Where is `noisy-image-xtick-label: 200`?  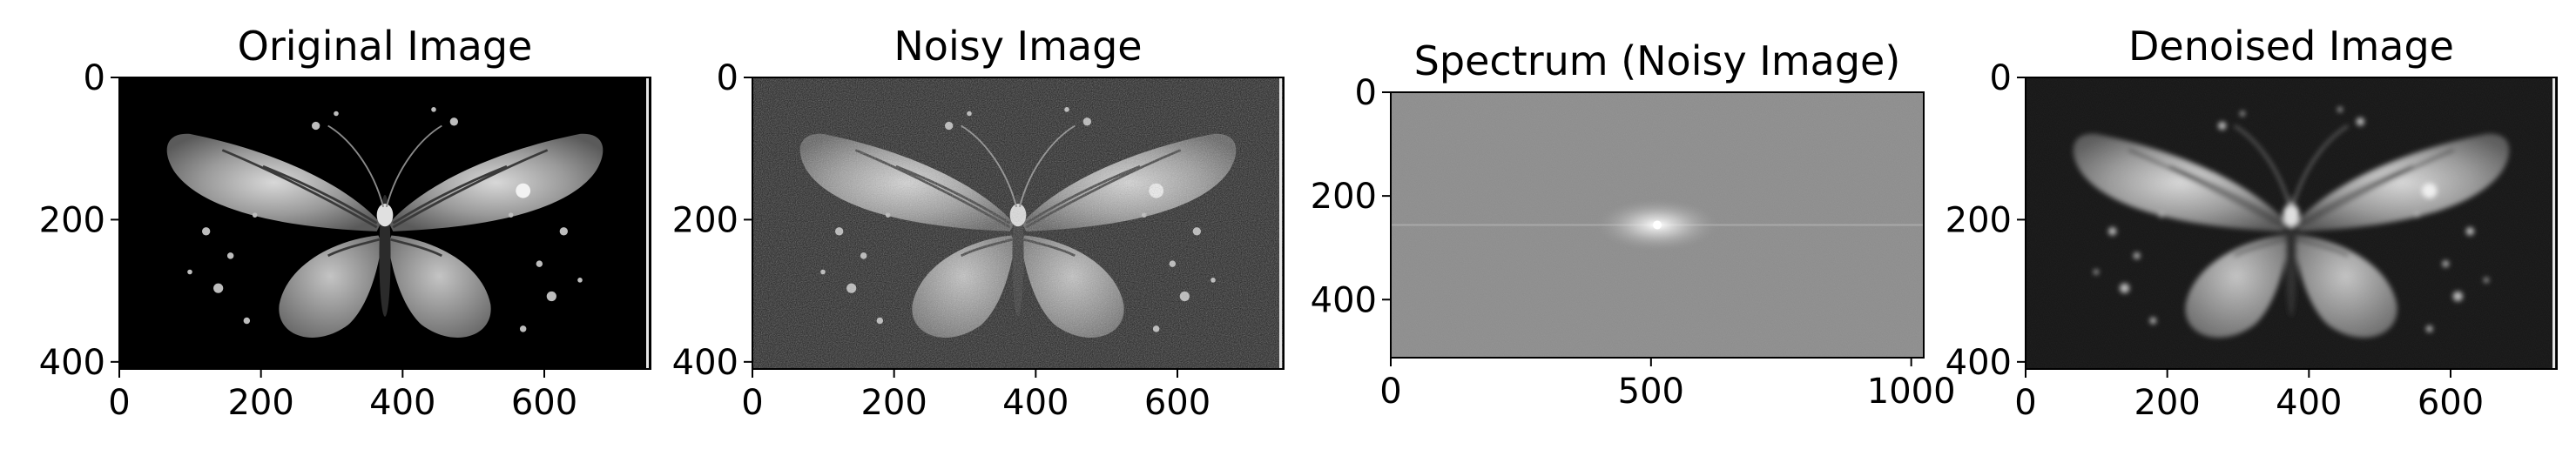
noisy-image-xtick-label: 200 is located at coordinates (894, 403).